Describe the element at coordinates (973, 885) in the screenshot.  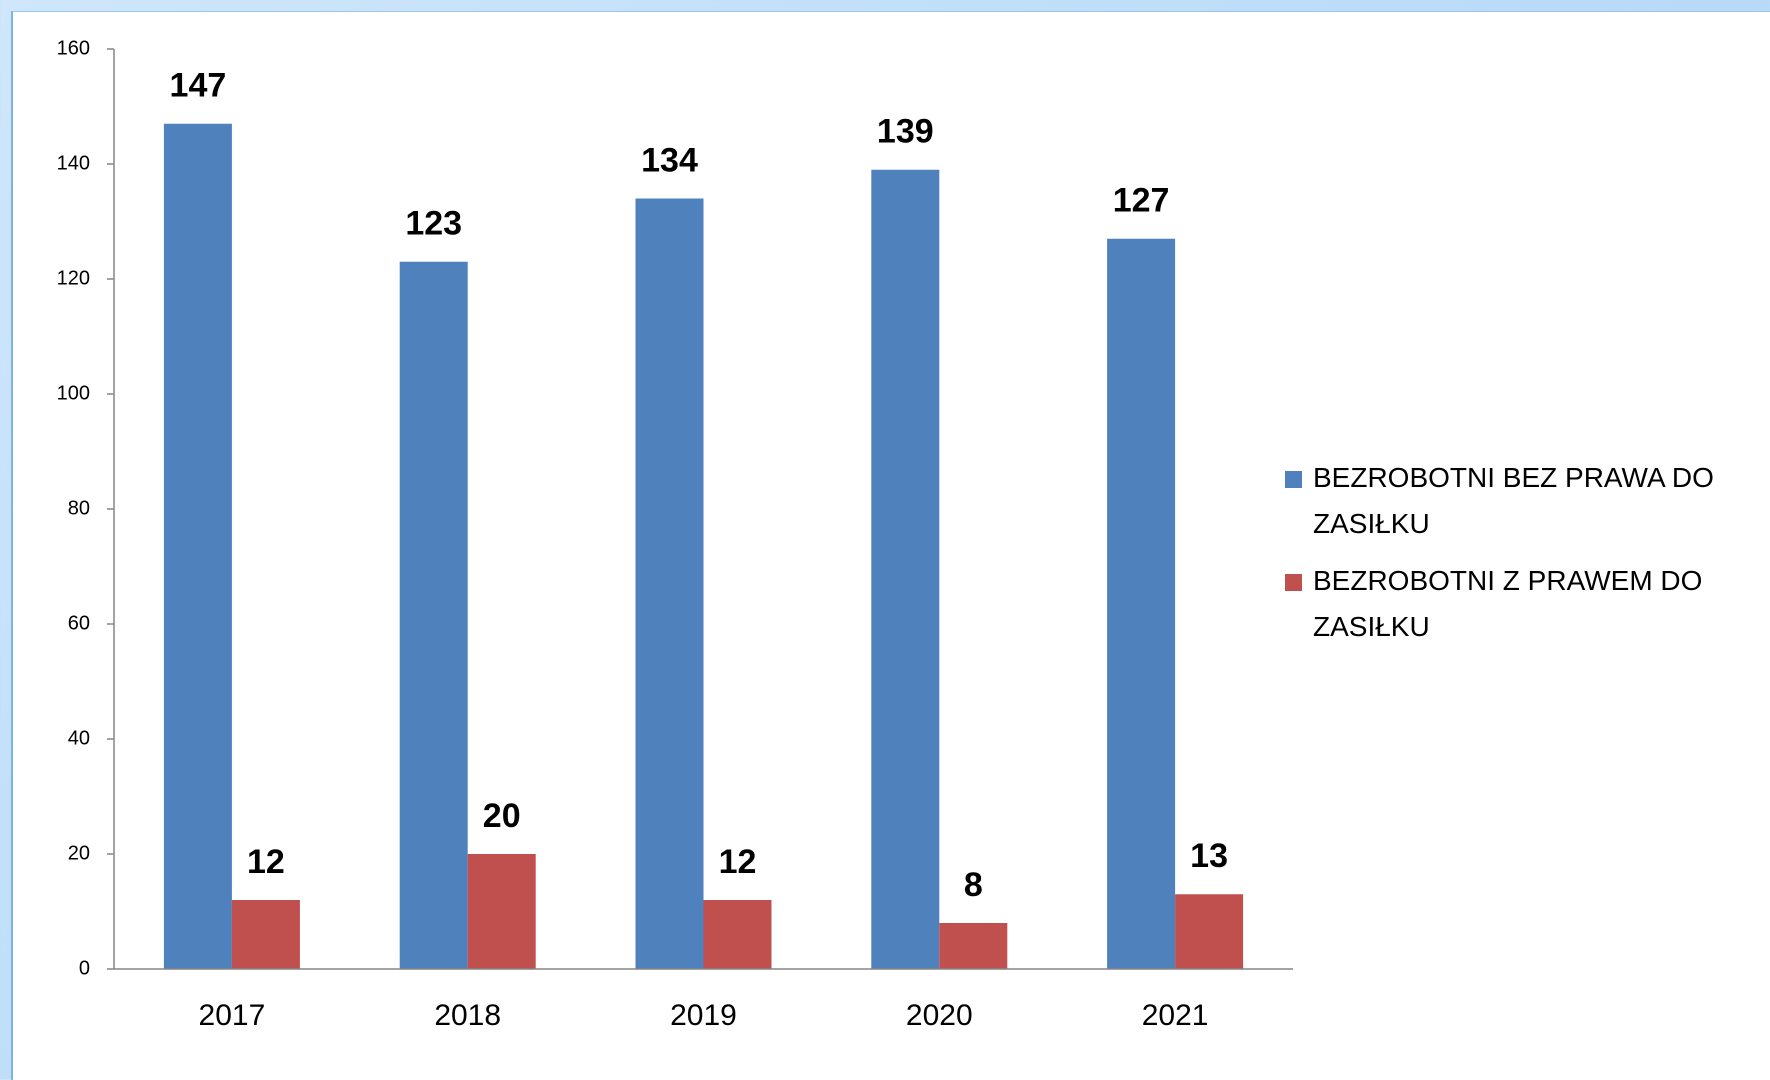
I see `value-label: 8` at that location.